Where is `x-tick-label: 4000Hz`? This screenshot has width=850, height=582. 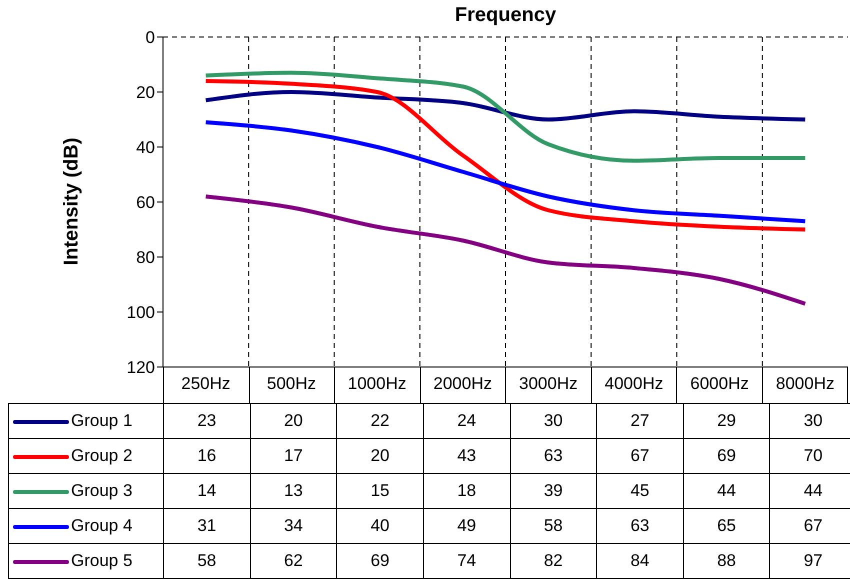 x-tick-label: 4000Hz is located at coordinates (634, 384).